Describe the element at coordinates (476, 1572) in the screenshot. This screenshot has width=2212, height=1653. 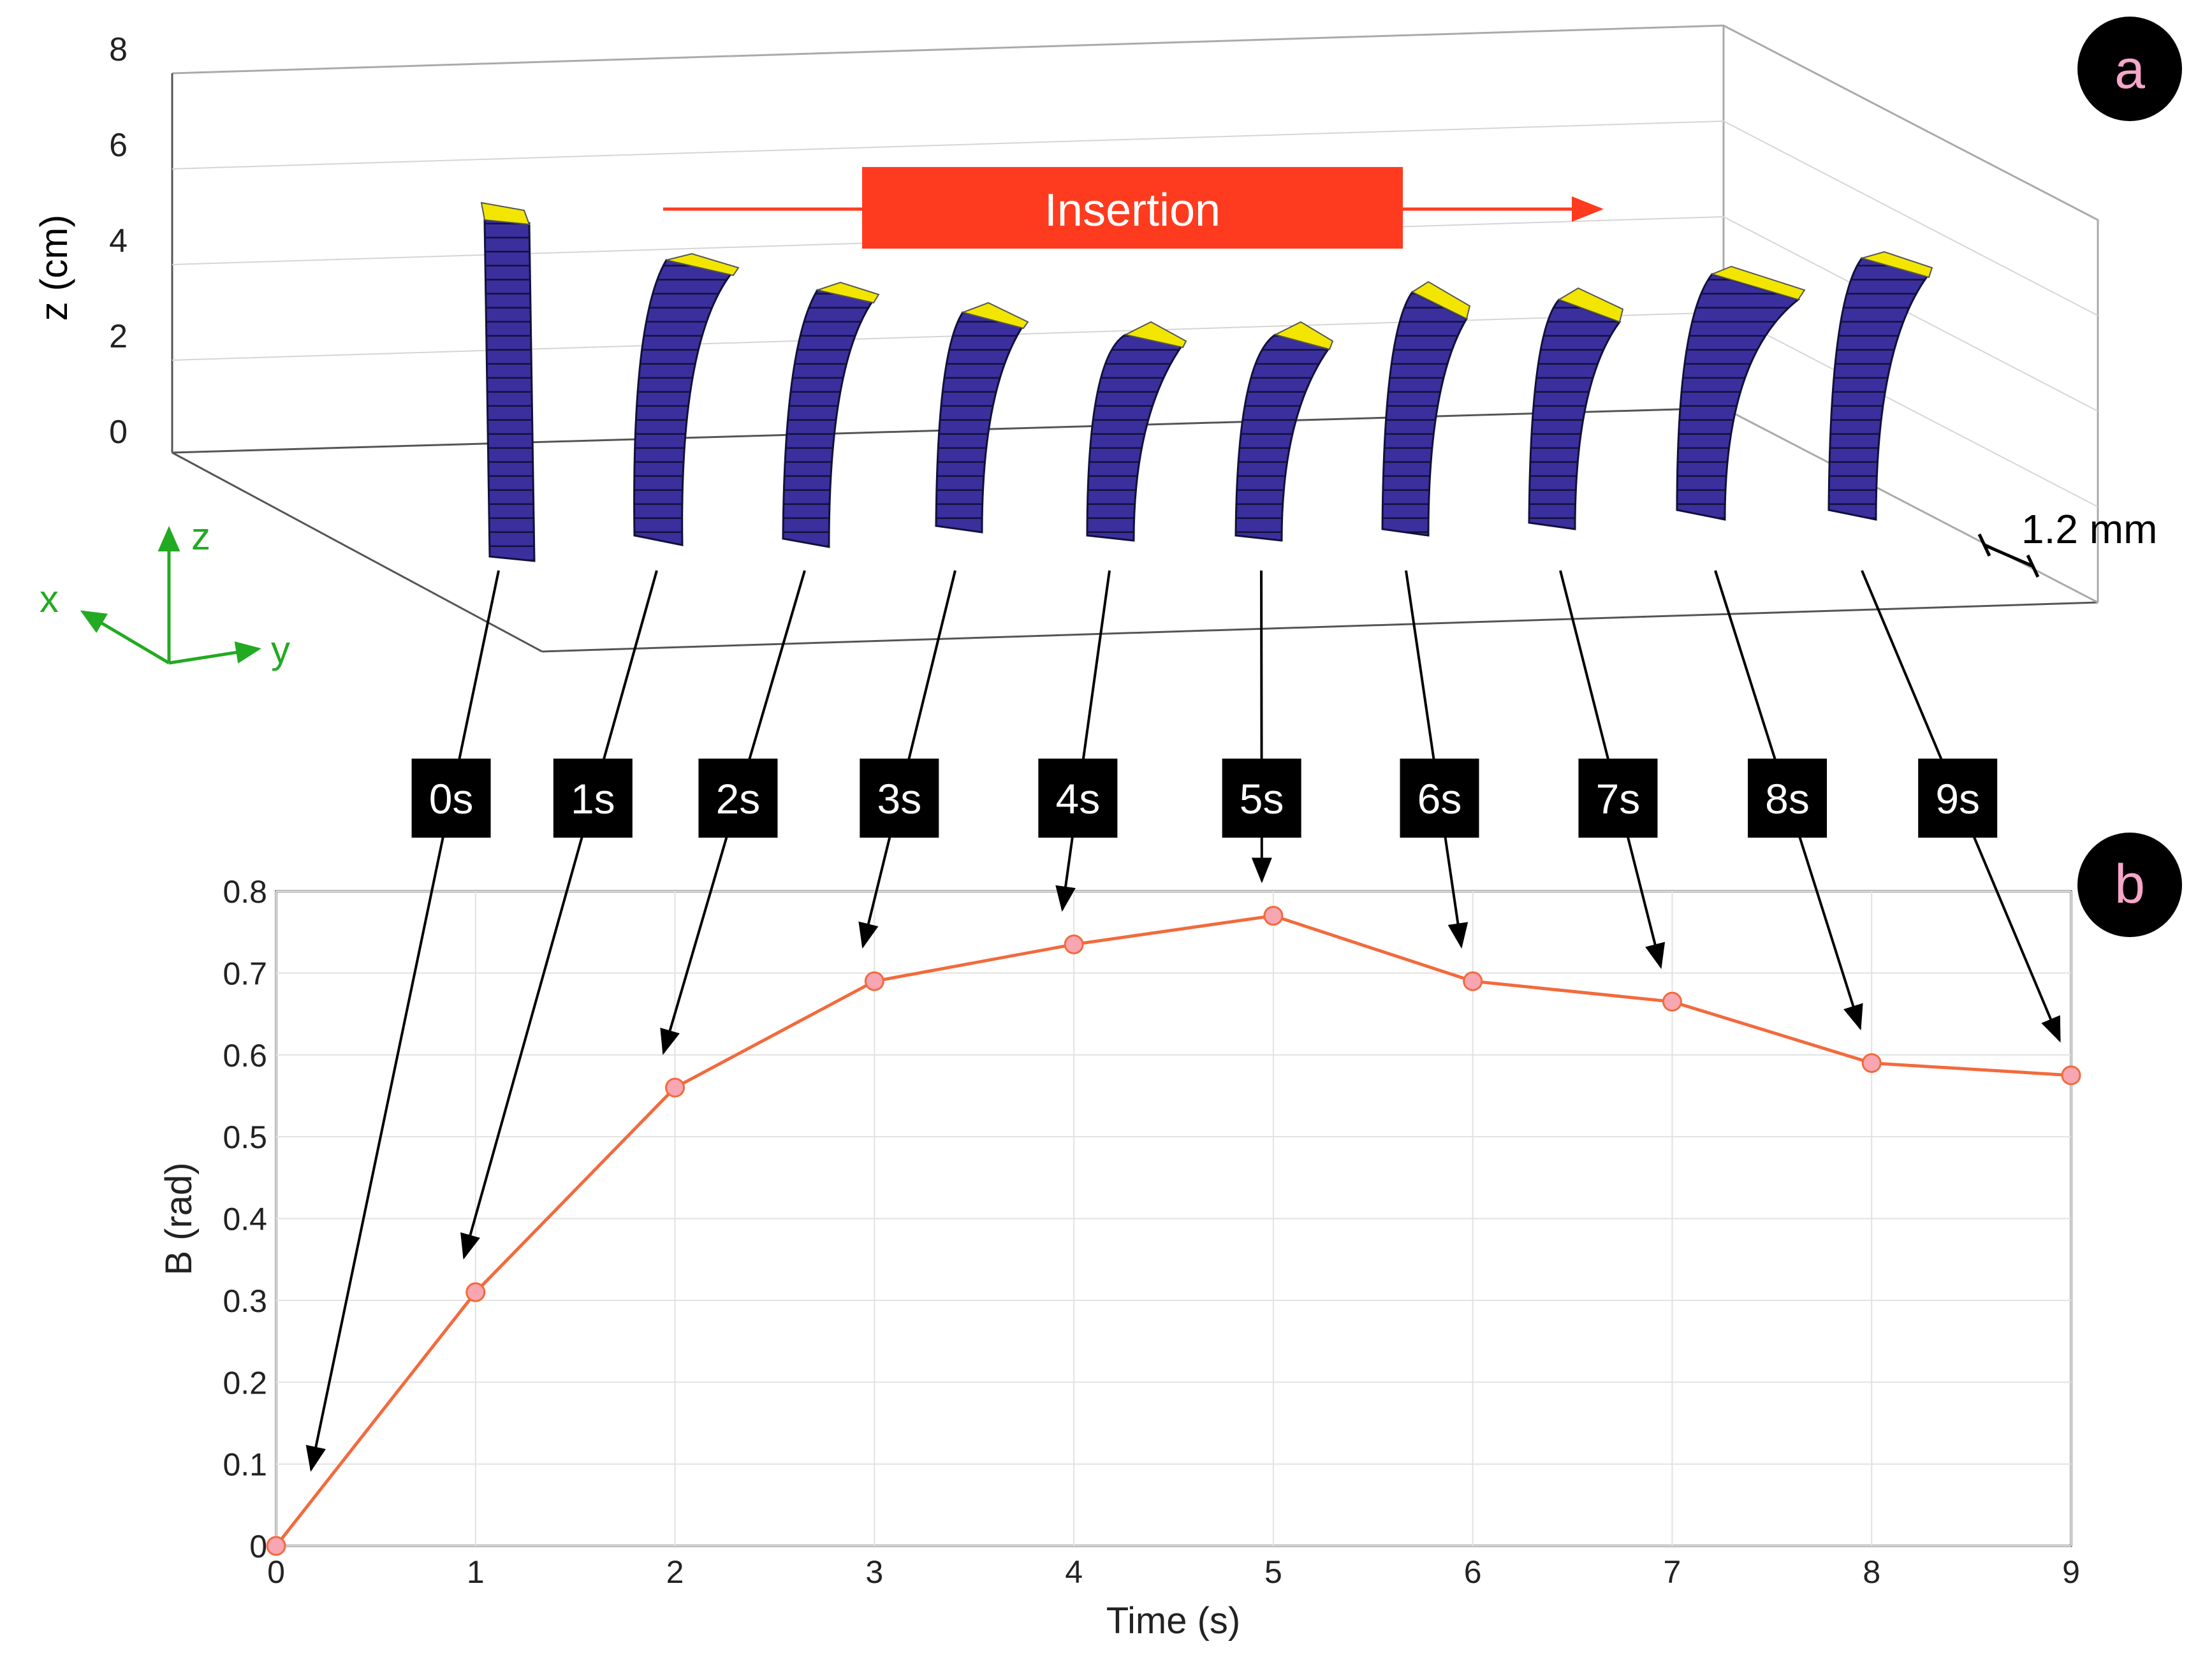
I see `x-tick-label: 1` at that location.